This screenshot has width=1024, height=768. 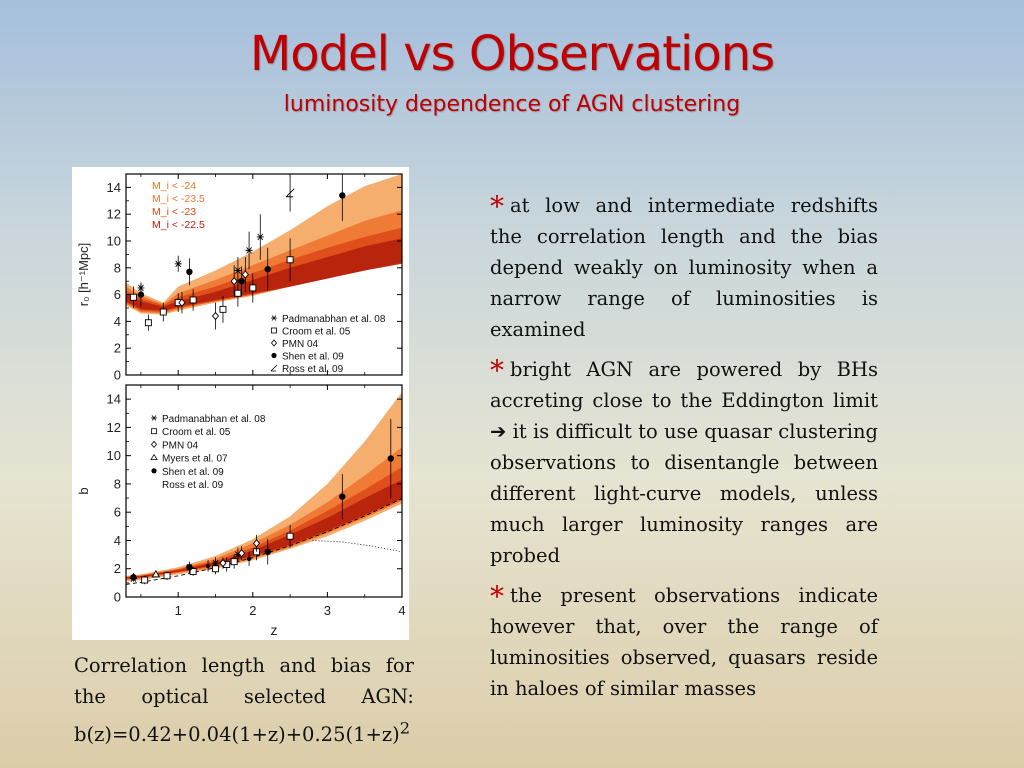 What do you see at coordinates (334, 319) in the screenshot?
I see `legend-entry: Padmanabhan et al. 08` at bounding box center [334, 319].